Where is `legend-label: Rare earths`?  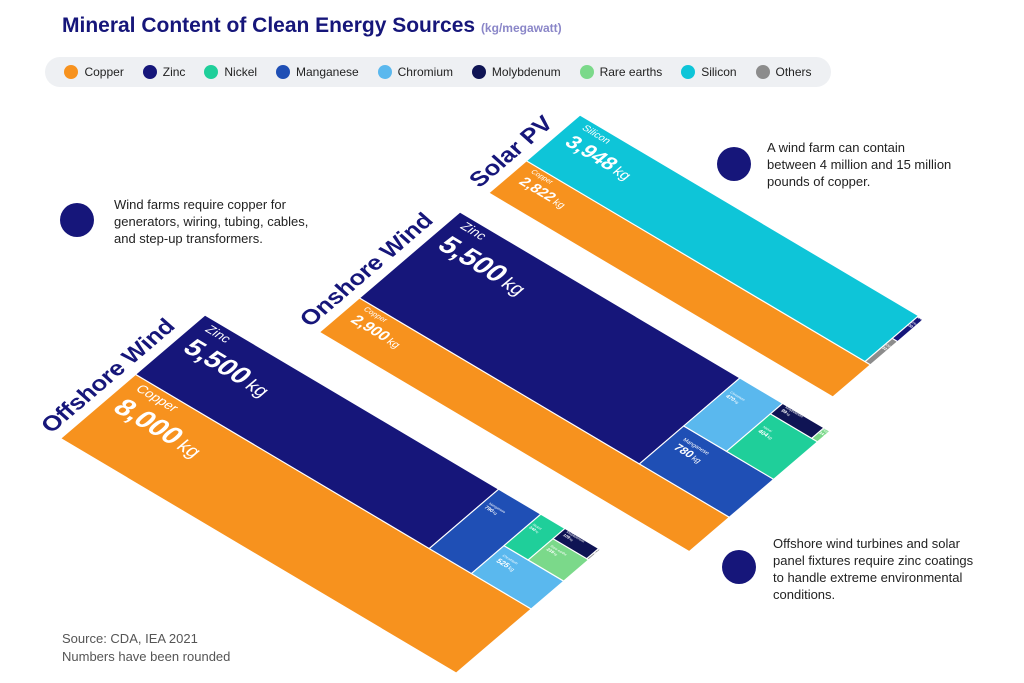
legend-label: Rare earths is located at coordinates (631, 72).